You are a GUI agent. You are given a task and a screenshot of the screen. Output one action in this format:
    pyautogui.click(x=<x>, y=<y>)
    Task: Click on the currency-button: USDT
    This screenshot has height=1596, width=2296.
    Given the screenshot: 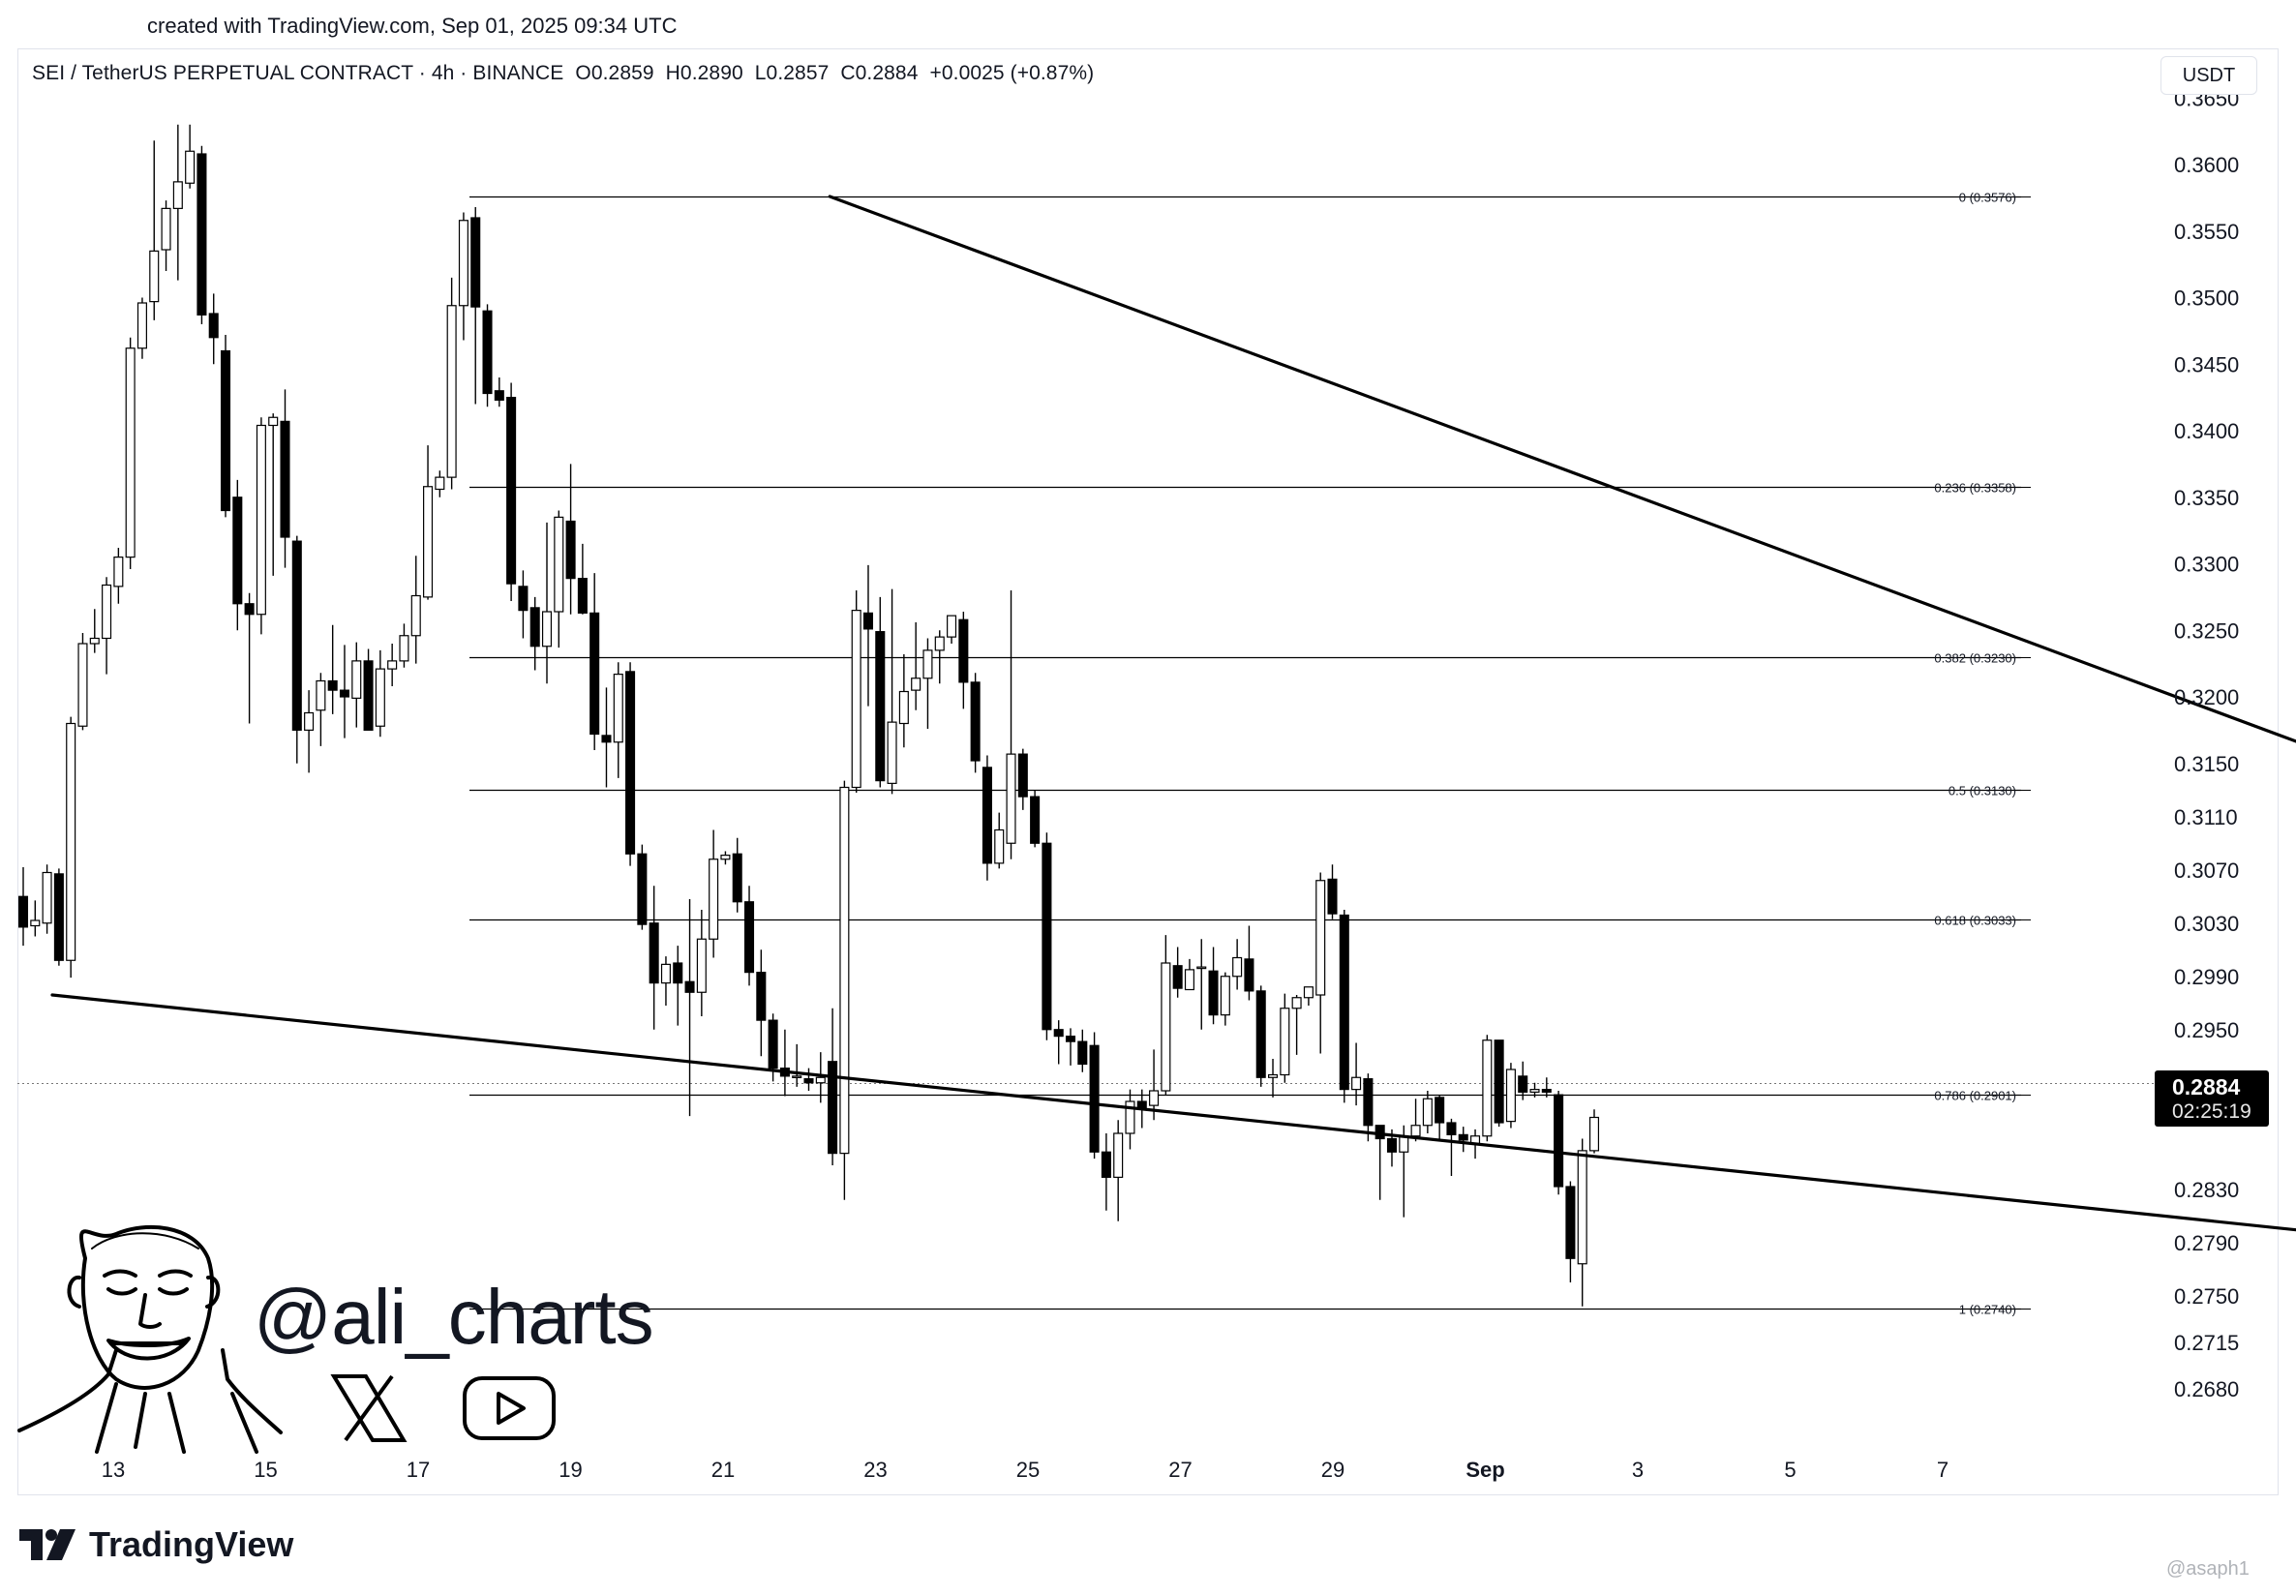 What is the action you would take?
    pyautogui.click(x=2208, y=75)
    